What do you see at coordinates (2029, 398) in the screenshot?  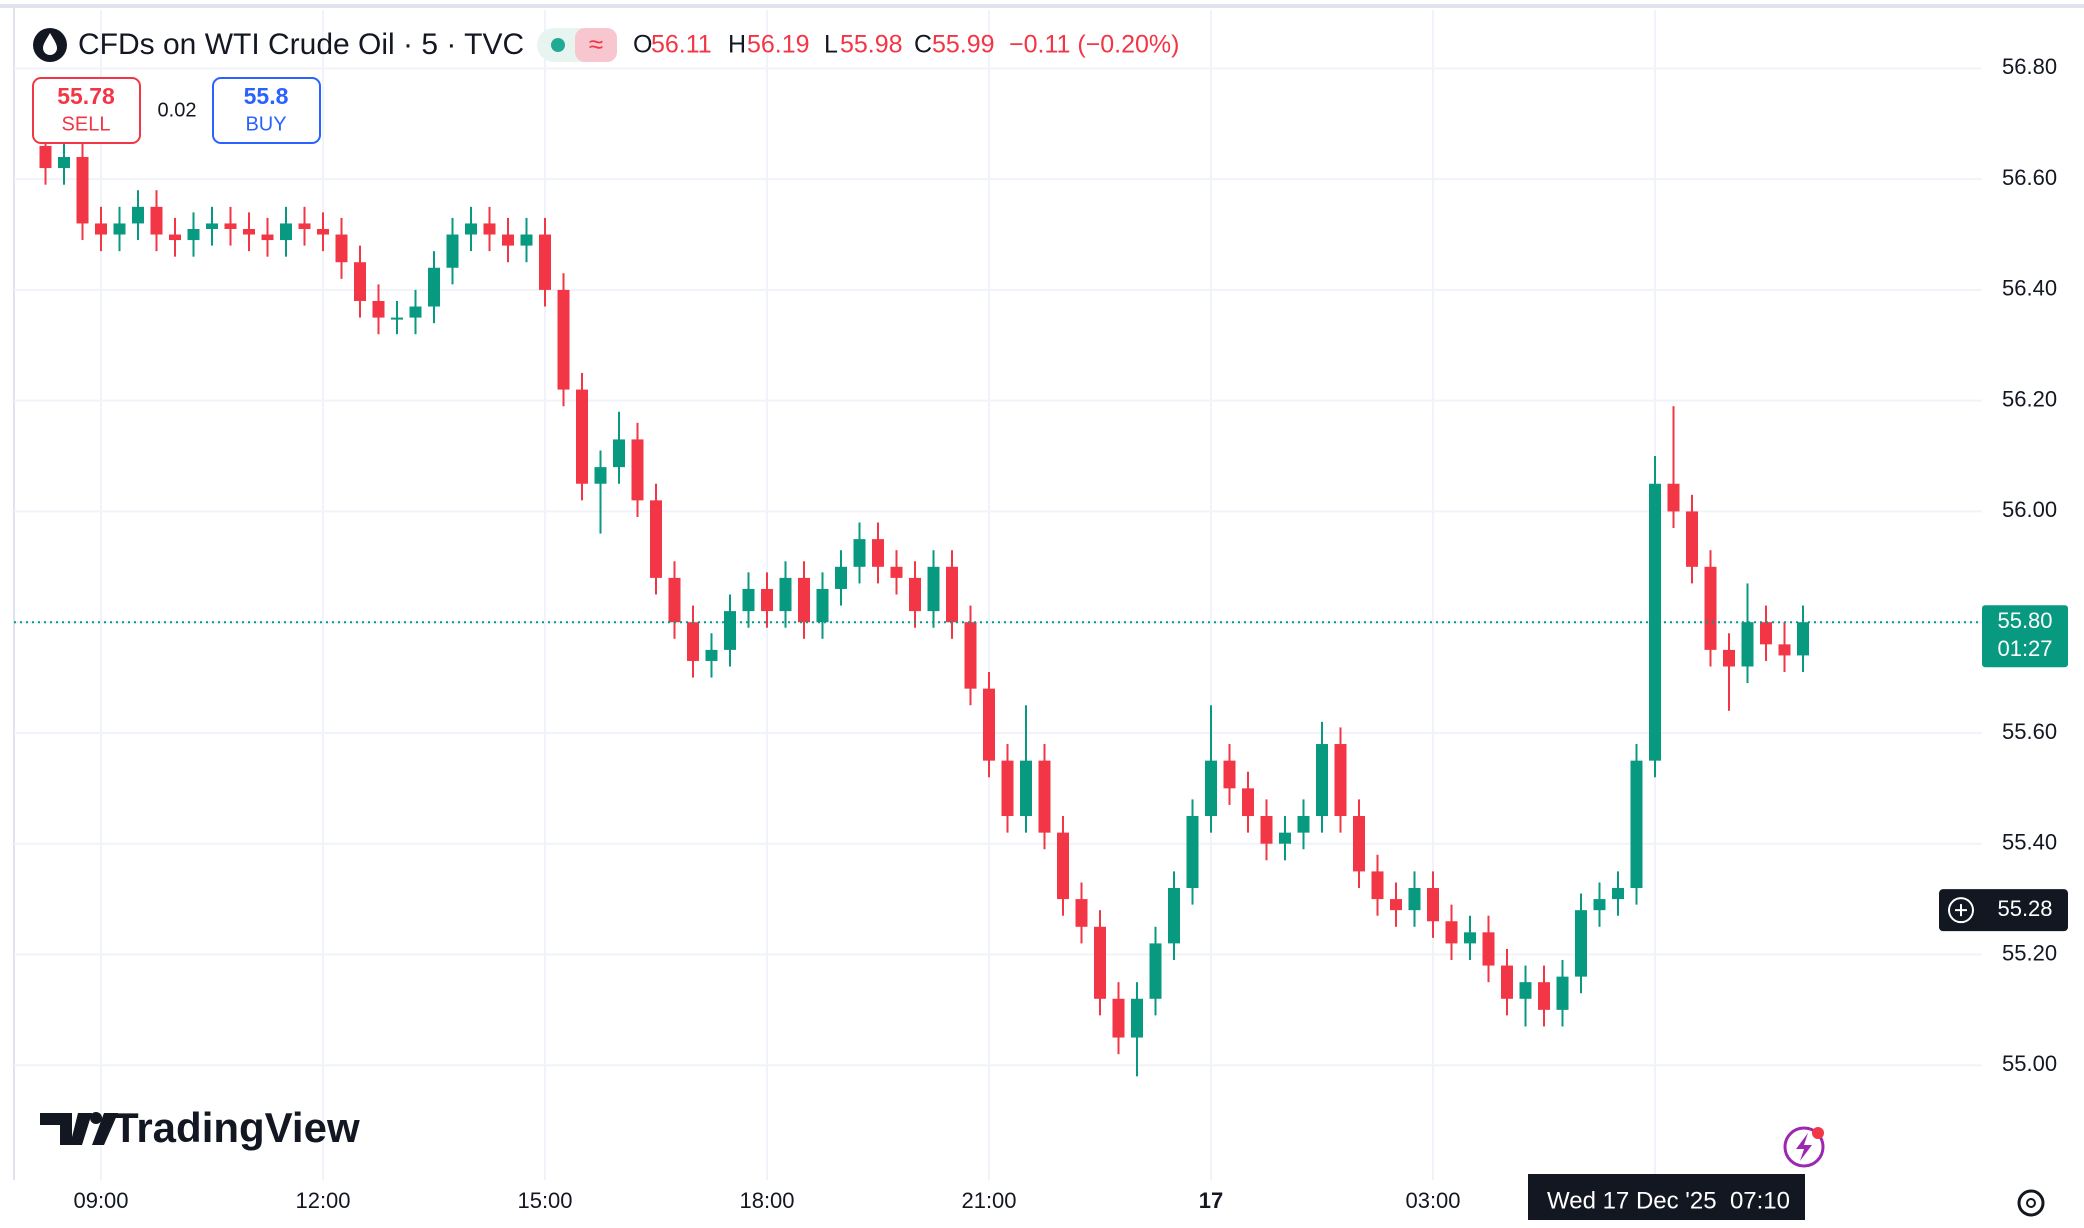 I see `y-tick-label: 56.20` at bounding box center [2029, 398].